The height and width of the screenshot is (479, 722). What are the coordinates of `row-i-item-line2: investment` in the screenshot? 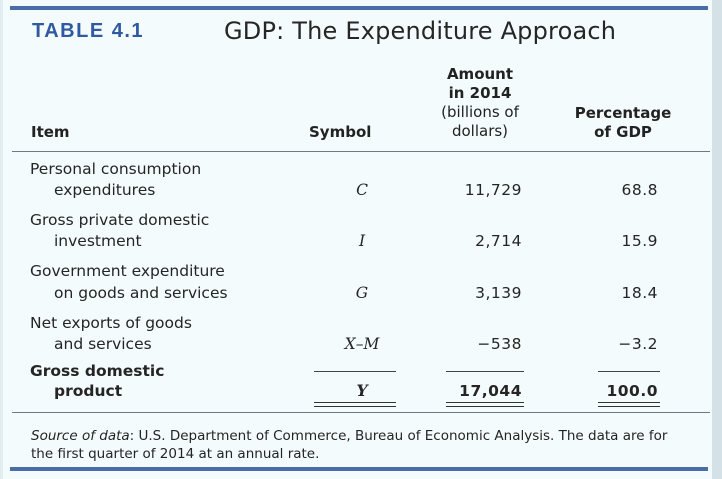 It's located at (98, 241).